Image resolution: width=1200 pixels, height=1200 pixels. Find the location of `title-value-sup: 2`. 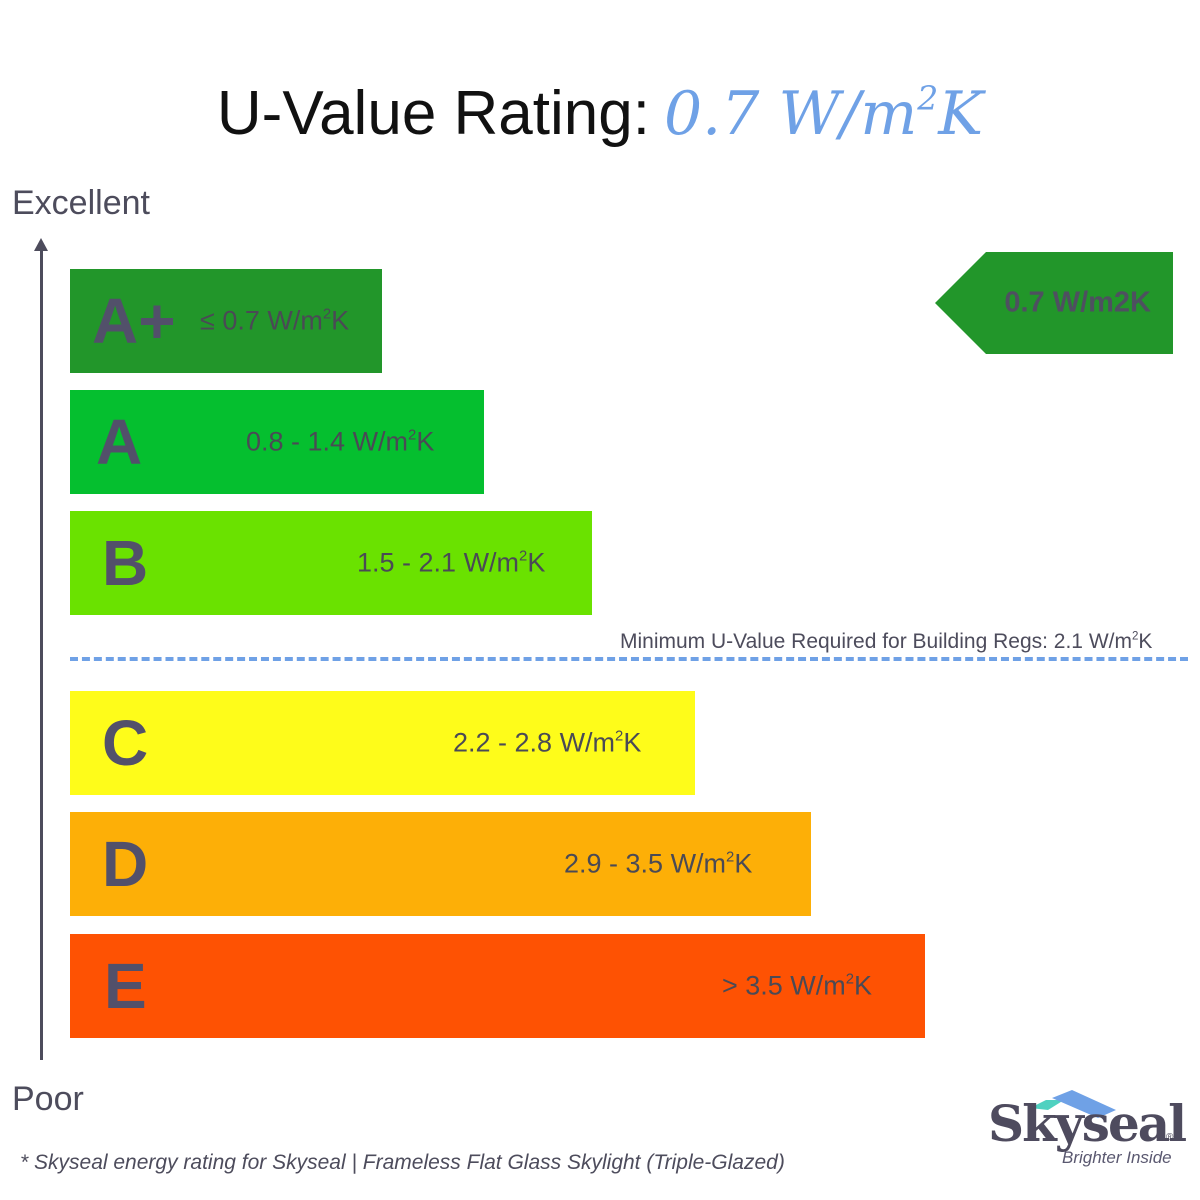

title-value-sup: 2 is located at coordinates (928, 98).